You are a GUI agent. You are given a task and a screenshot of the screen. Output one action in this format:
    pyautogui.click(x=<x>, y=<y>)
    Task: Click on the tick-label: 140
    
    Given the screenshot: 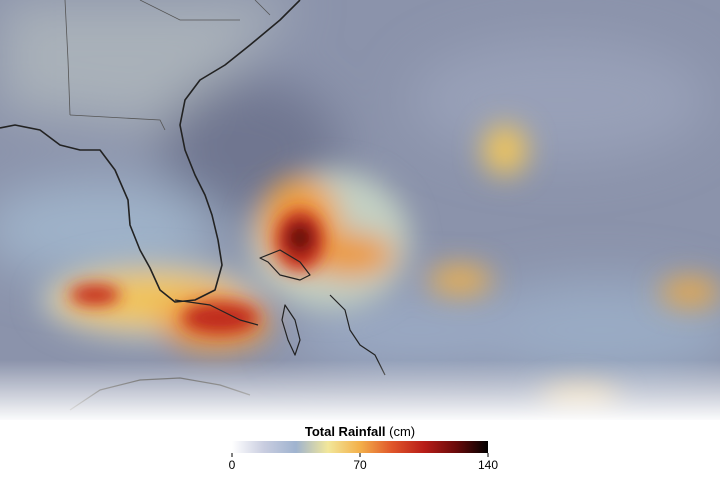 What is the action you would take?
    pyautogui.click(x=488, y=465)
    